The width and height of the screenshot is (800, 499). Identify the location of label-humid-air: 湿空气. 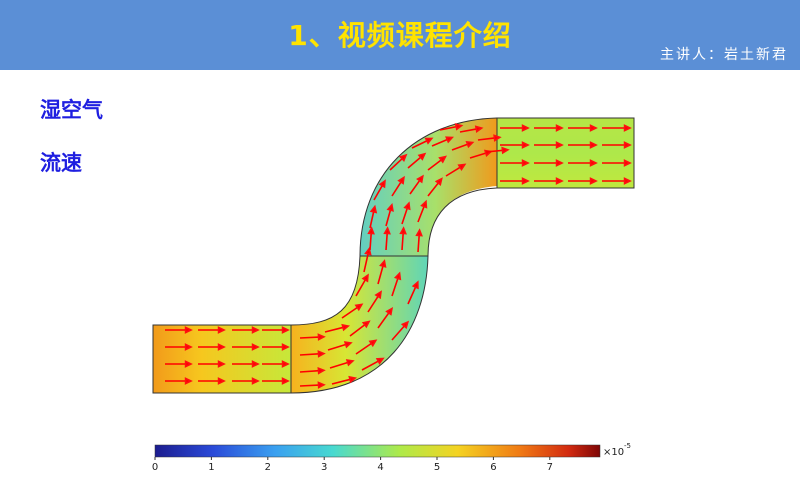
(71, 110).